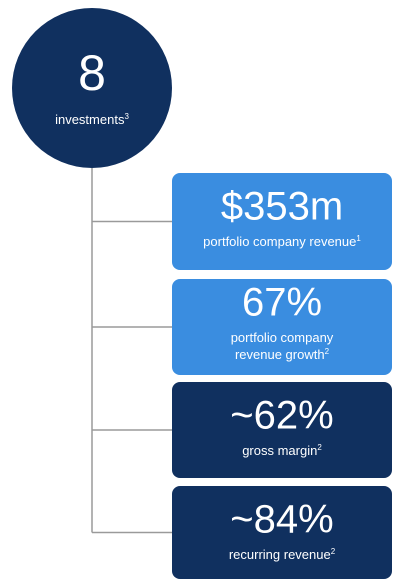 This screenshot has width=400, height=581. Describe the element at coordinates (126, 116) in the screenshot. I see `summary-note: 3` at that location.